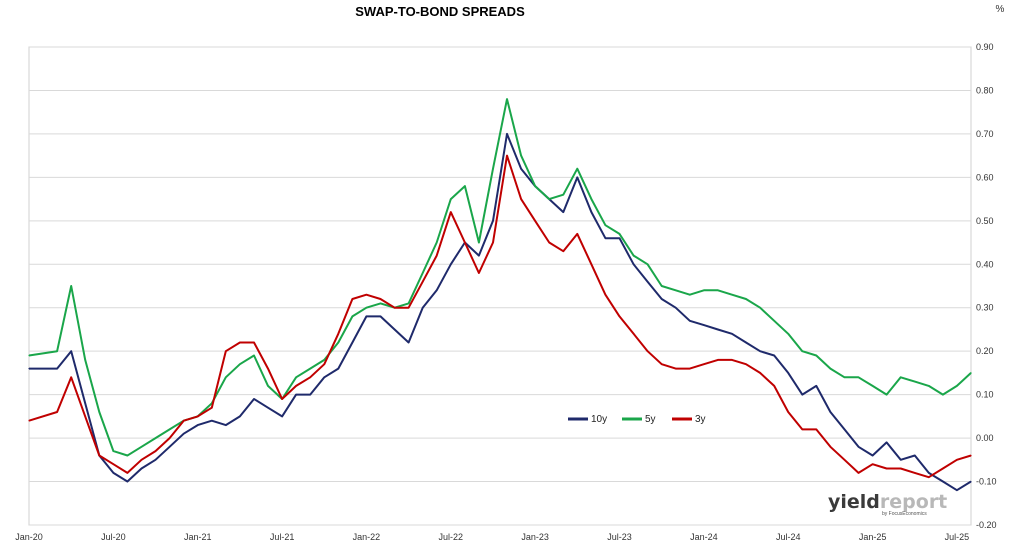  What do you see at coordinates (985, 395) in the screenshot?
I see `y-tick-label: 0.10` at bounding box center [985, 395].